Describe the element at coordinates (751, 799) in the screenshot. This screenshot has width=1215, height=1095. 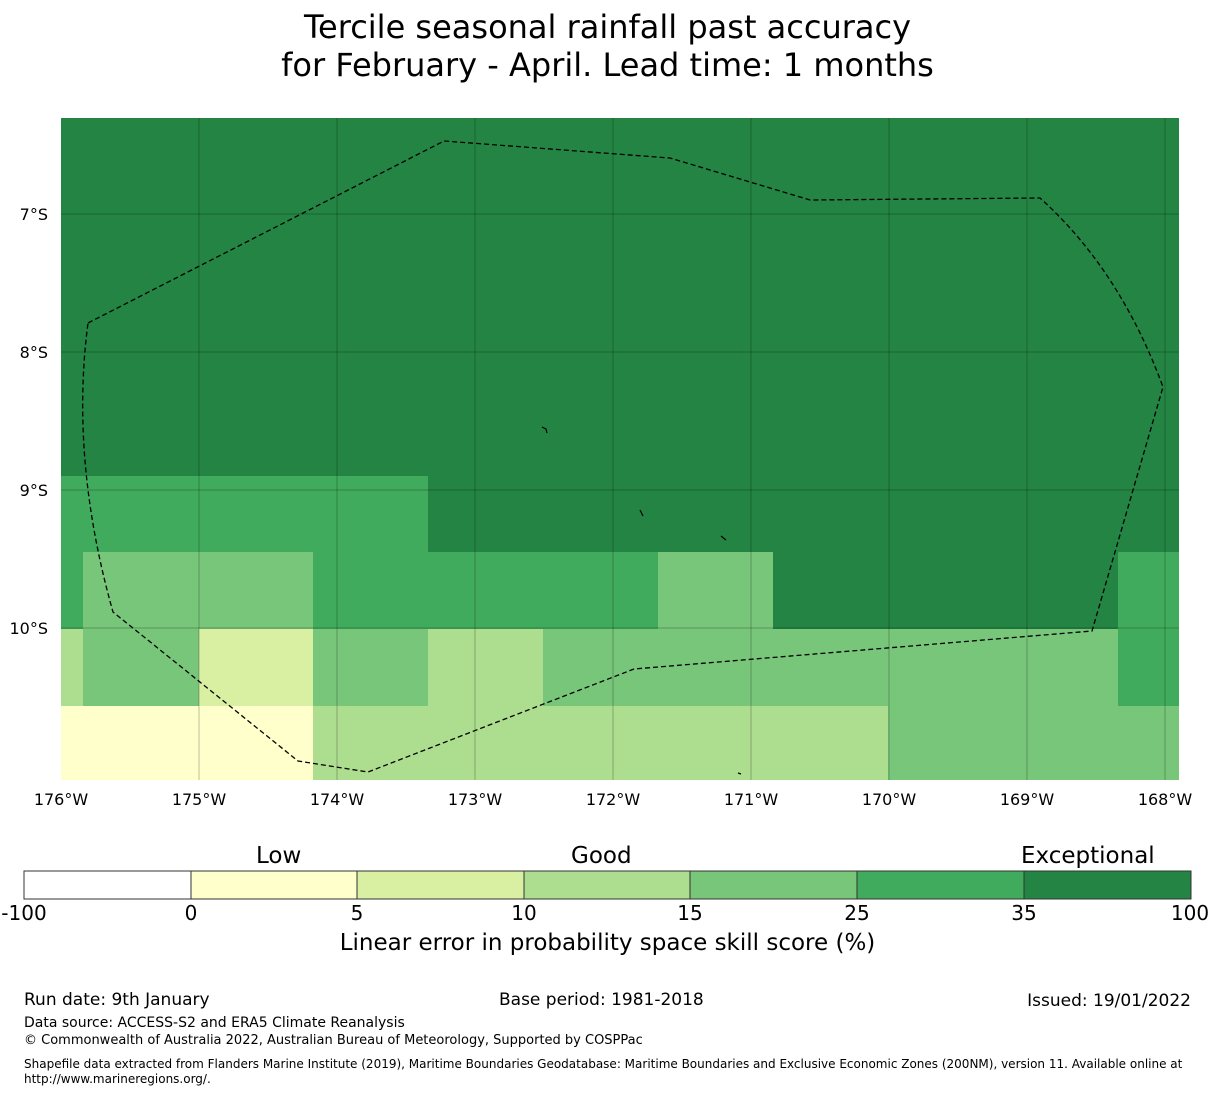
I see `lon-label-171w: 171°W` at that location.